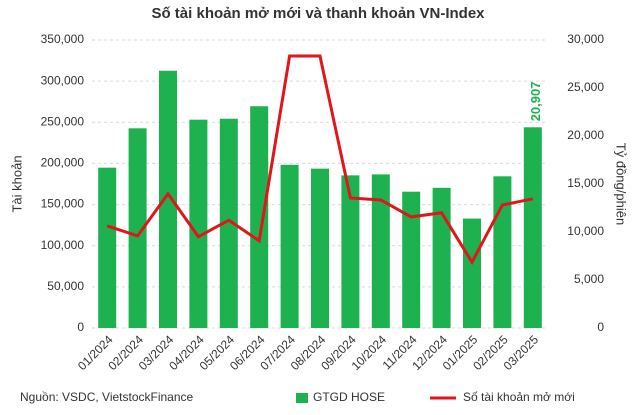  Describe the element at coordinates (63, 245) in the screenshot. I see `y-tick-label: 100,000` at that location.